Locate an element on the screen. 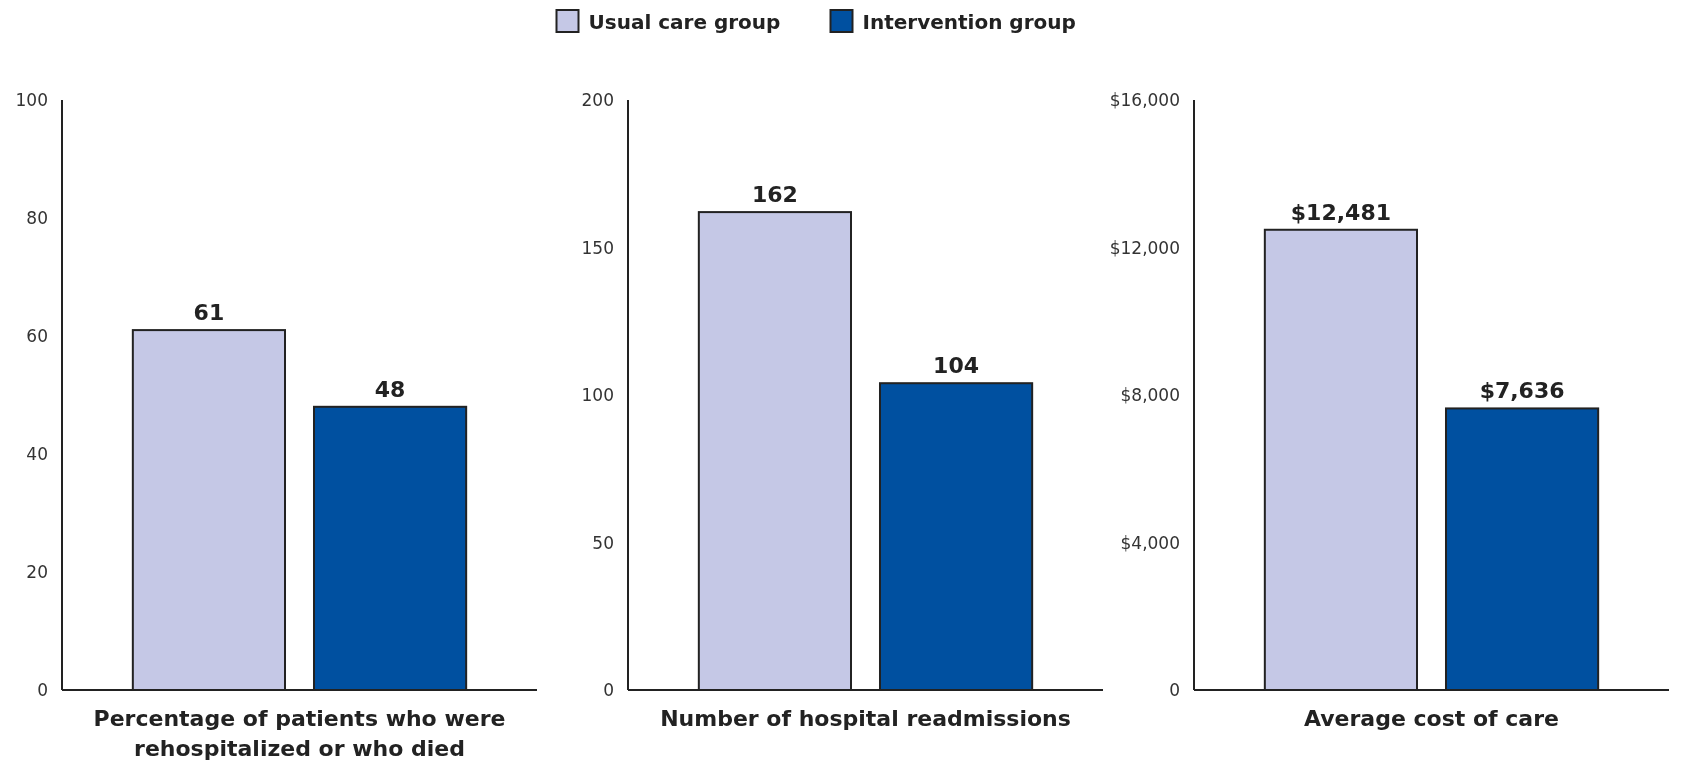 The width and height of the screenshot is (1687, 778). x-axis-title: Average cost of care is located at coordinates (1431, 718).